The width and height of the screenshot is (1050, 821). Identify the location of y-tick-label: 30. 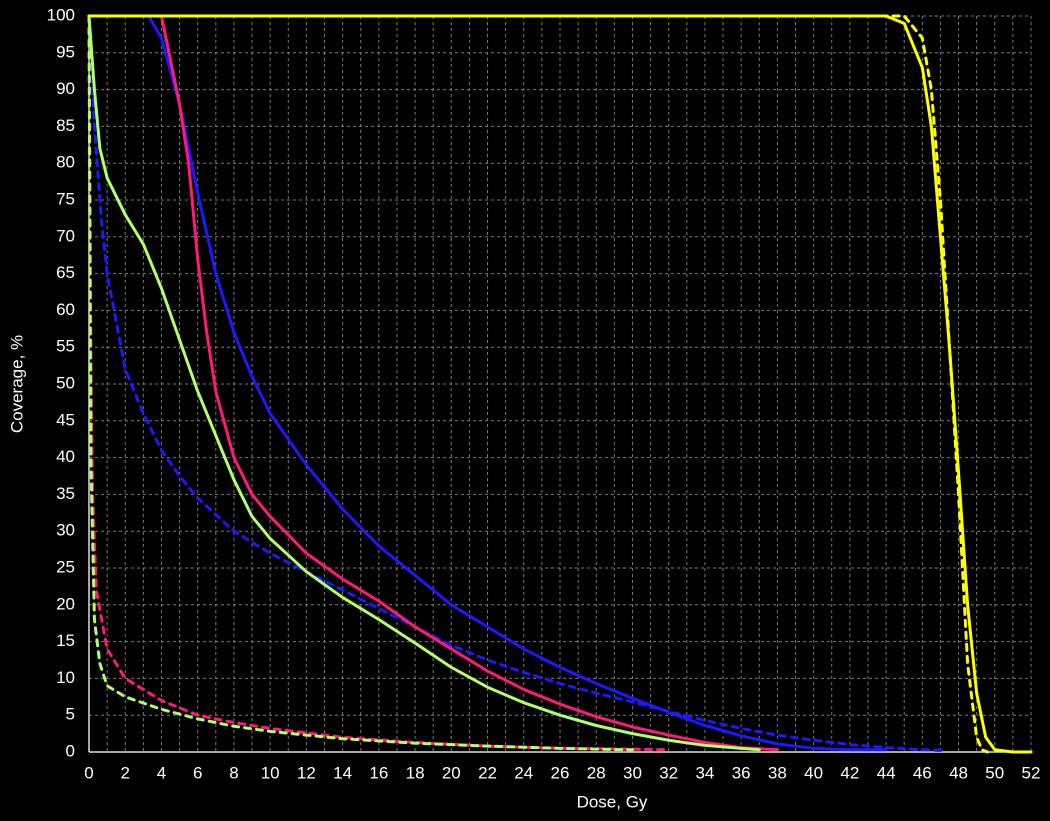
(65, 530).